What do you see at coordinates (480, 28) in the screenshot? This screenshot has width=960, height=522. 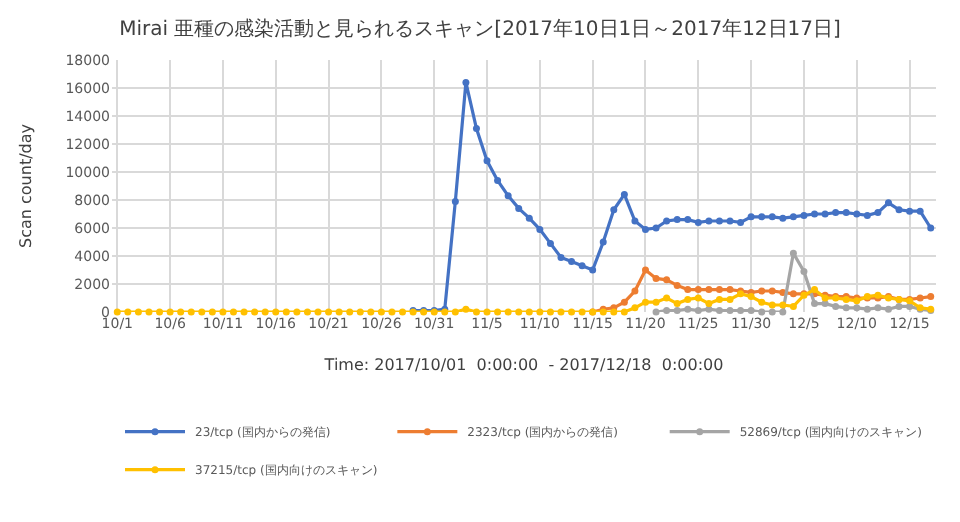 I see `chart-title: Mirai 亜種の感染活動と見られるスキャン[2017年10日1日～2017年12日17日]` at bounding box center [480, 28].